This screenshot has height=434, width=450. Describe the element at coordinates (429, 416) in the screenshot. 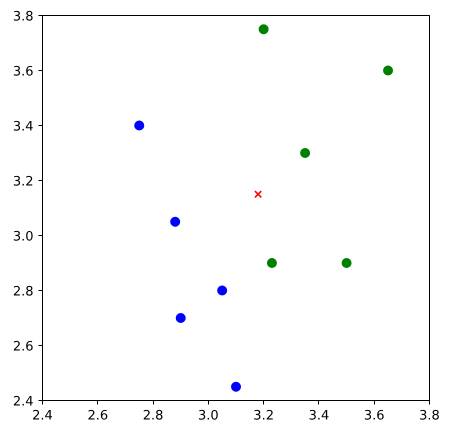

I see `x-tick-label: 3.8` at that location.